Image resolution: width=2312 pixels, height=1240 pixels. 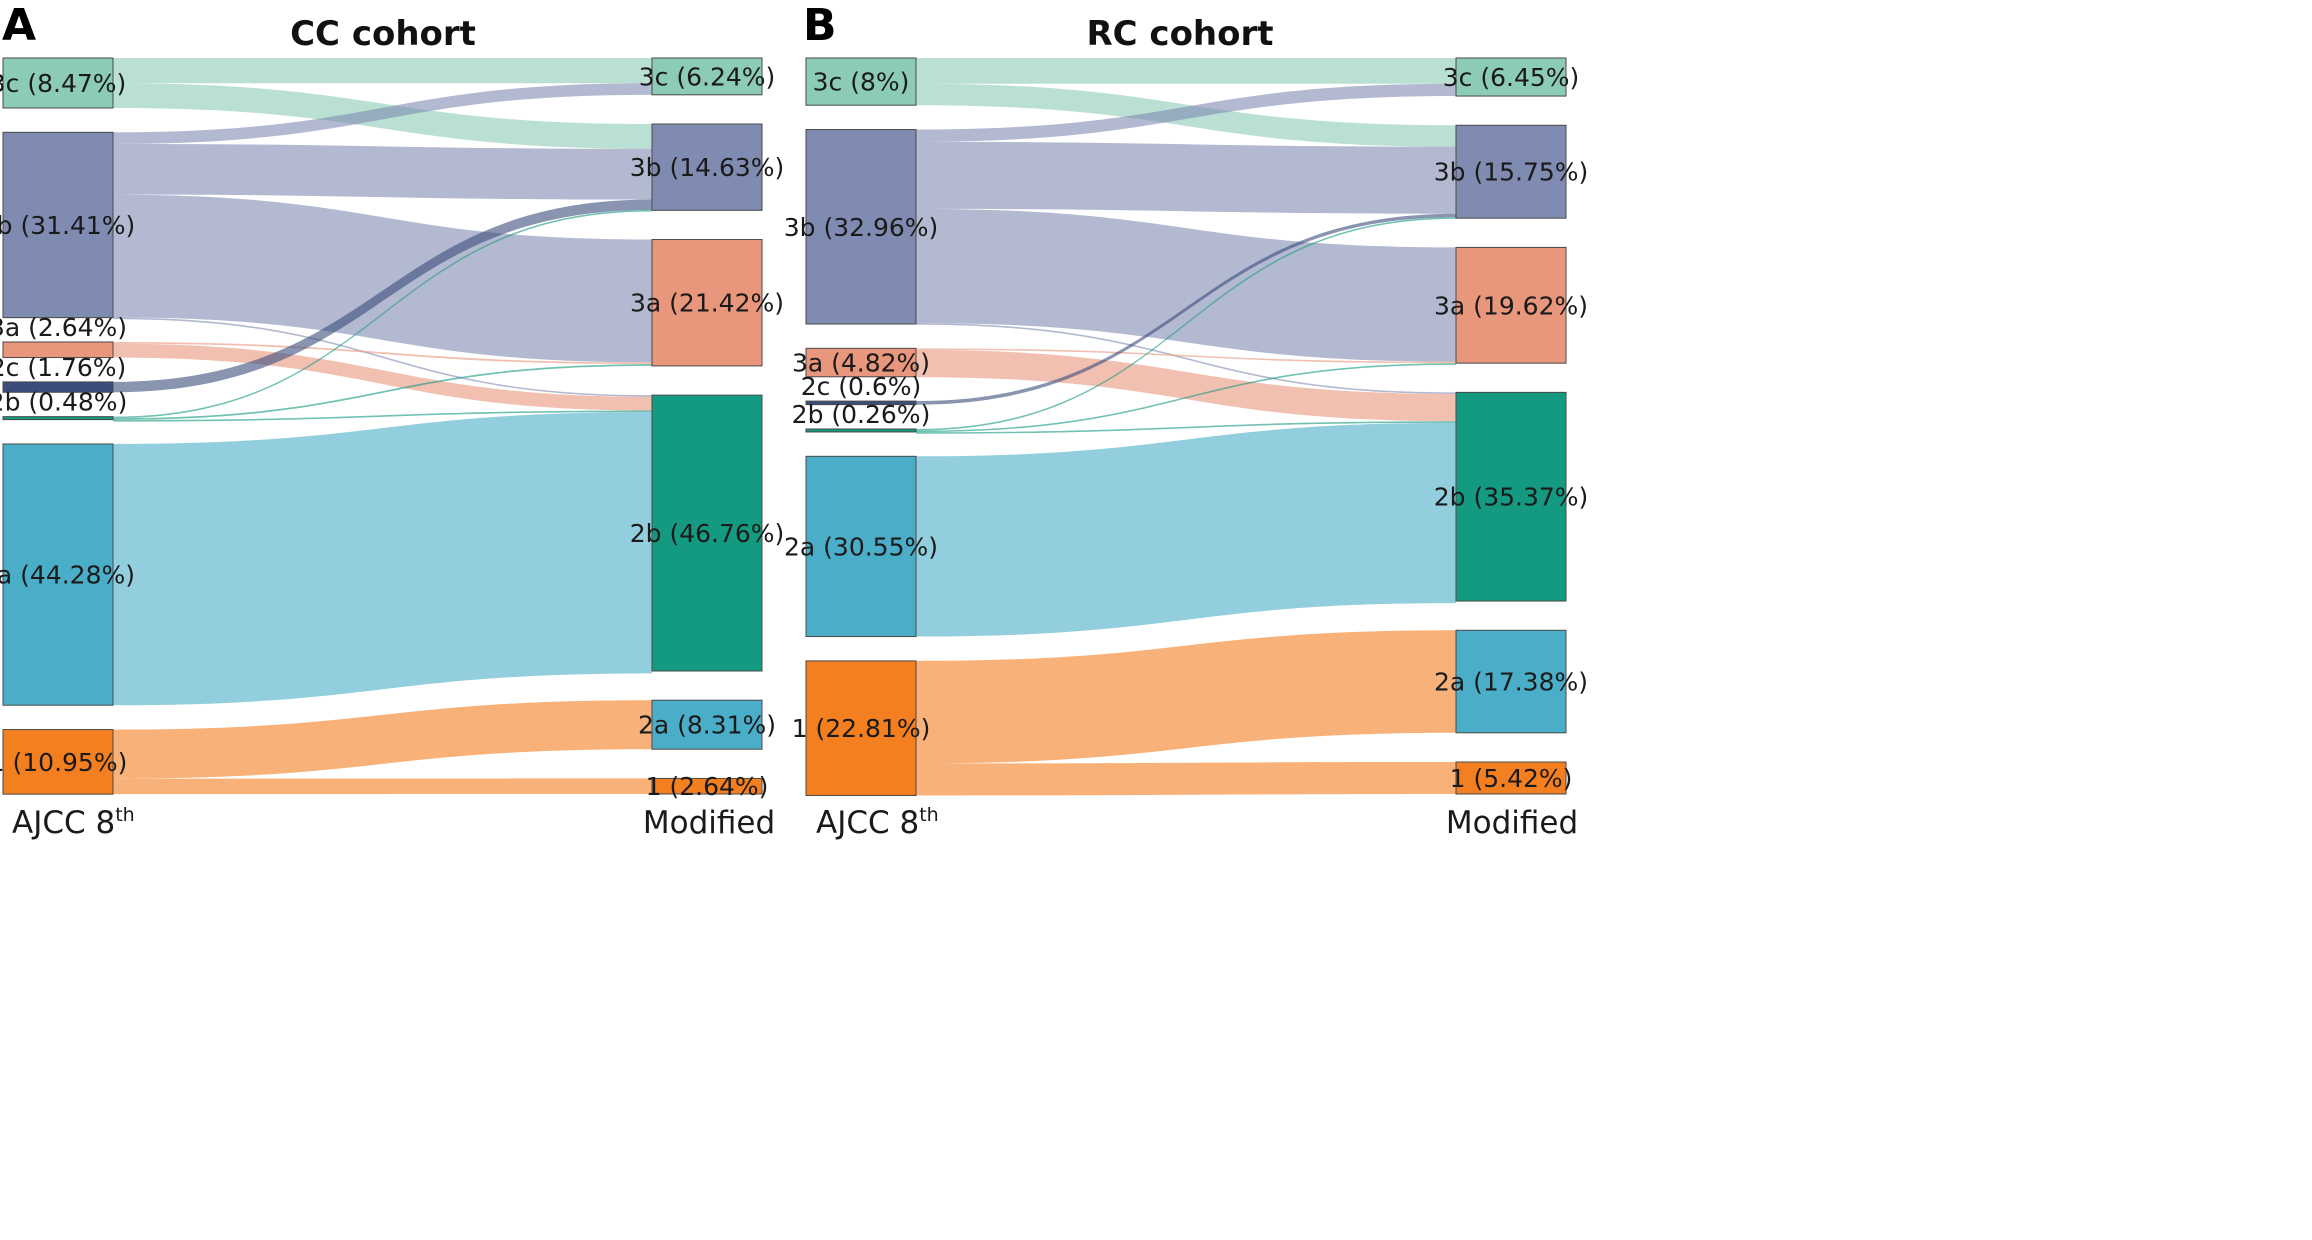 What do you see at coordinates (67, 225) in the screenshot?
I see `left-node-label-3b: 3b (31.41%)` at bounding box center [67, 225].